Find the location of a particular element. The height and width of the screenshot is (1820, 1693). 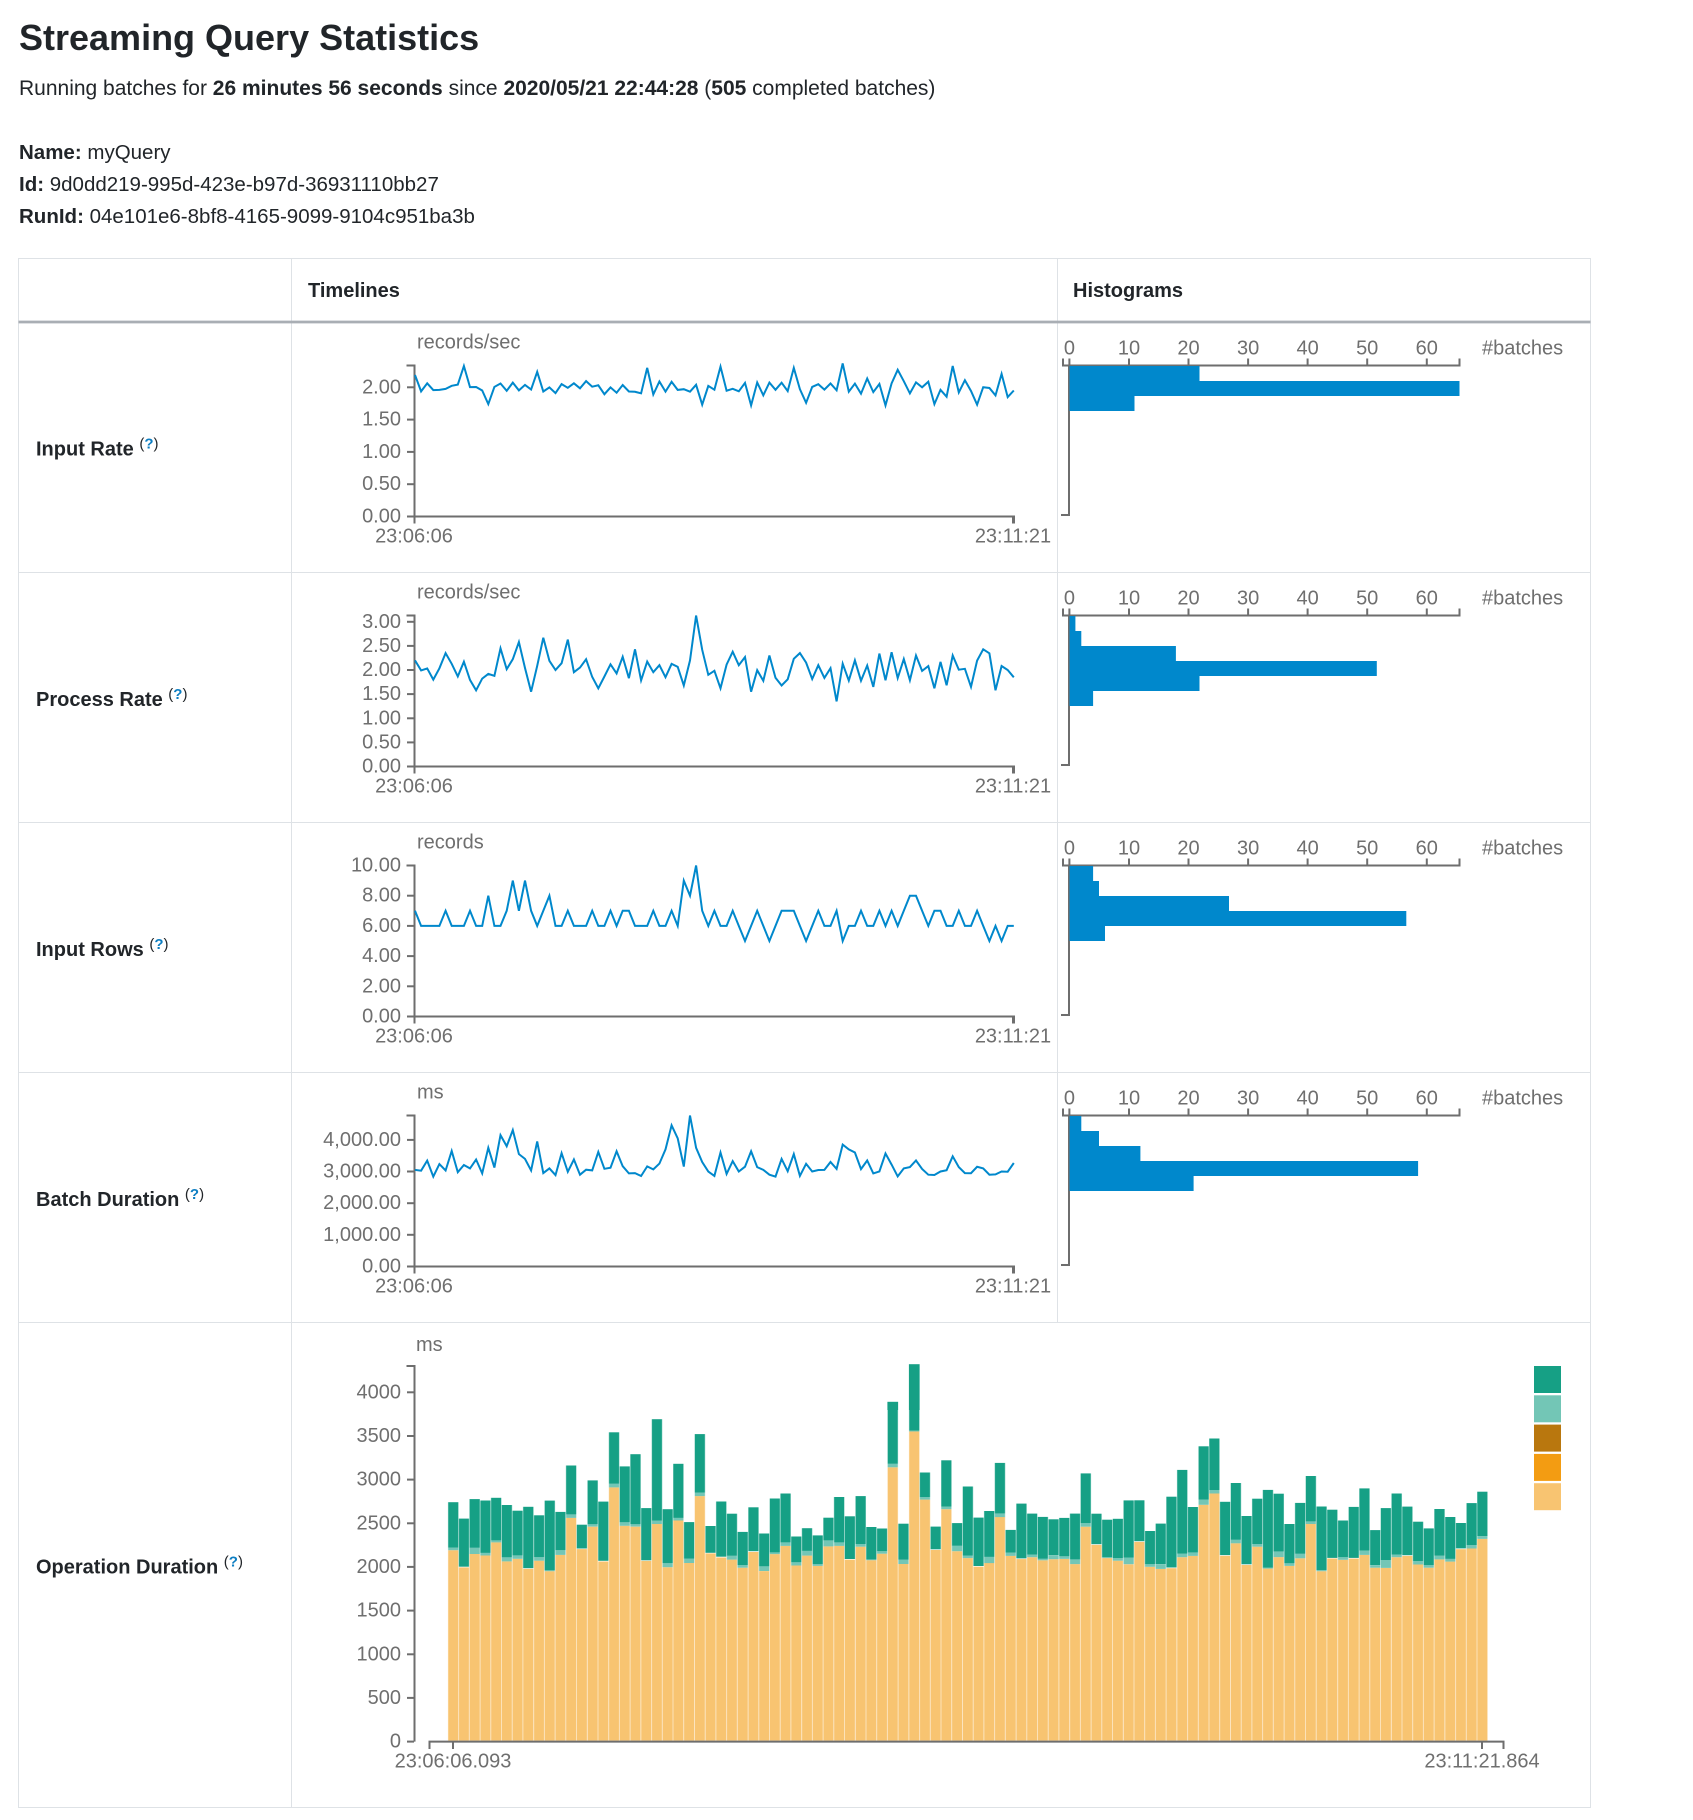

svg-text: Batch Duration (?) is located at coordinates (120, 1198).